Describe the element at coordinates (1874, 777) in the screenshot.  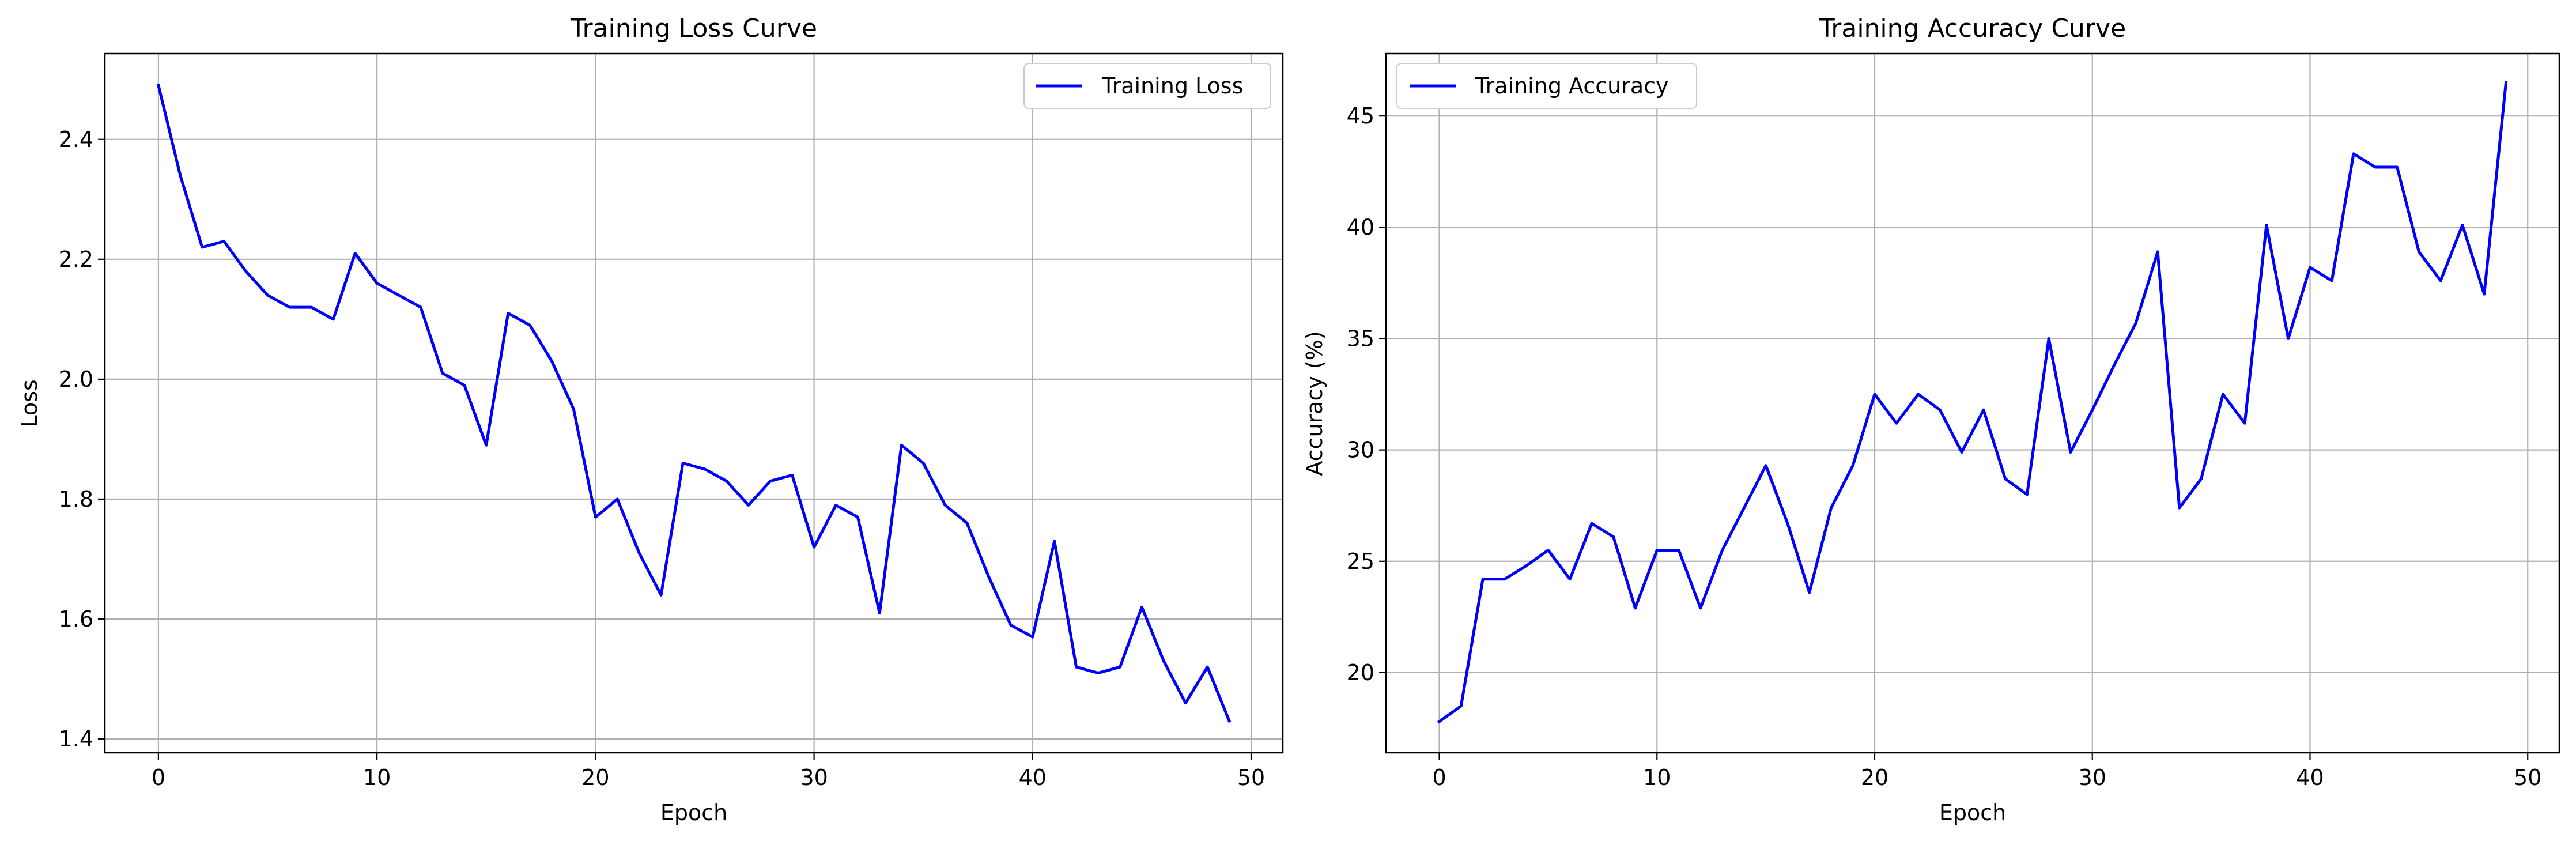
I see `accuracy-x-tick-label: 20` at that location.